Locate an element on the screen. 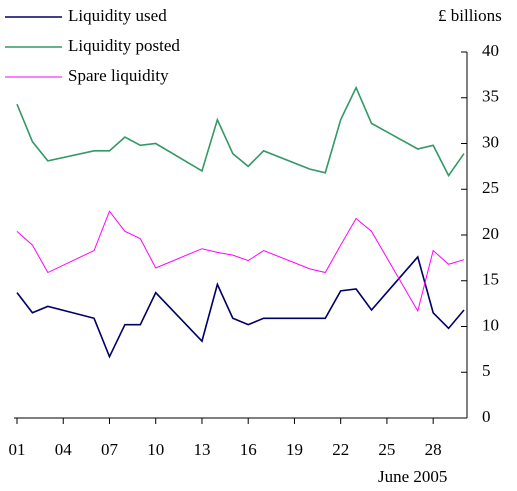 The height and width of the screenshot is (491, 517). x-tick-label: 04 is located at coordinates (64, 449).